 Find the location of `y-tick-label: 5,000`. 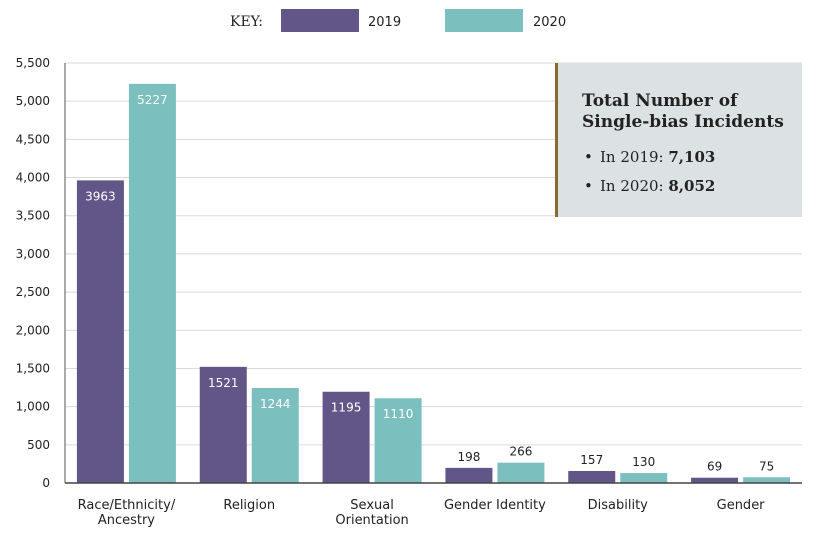

y-tick-label: 5,000 is located at coordinates (33, 101).